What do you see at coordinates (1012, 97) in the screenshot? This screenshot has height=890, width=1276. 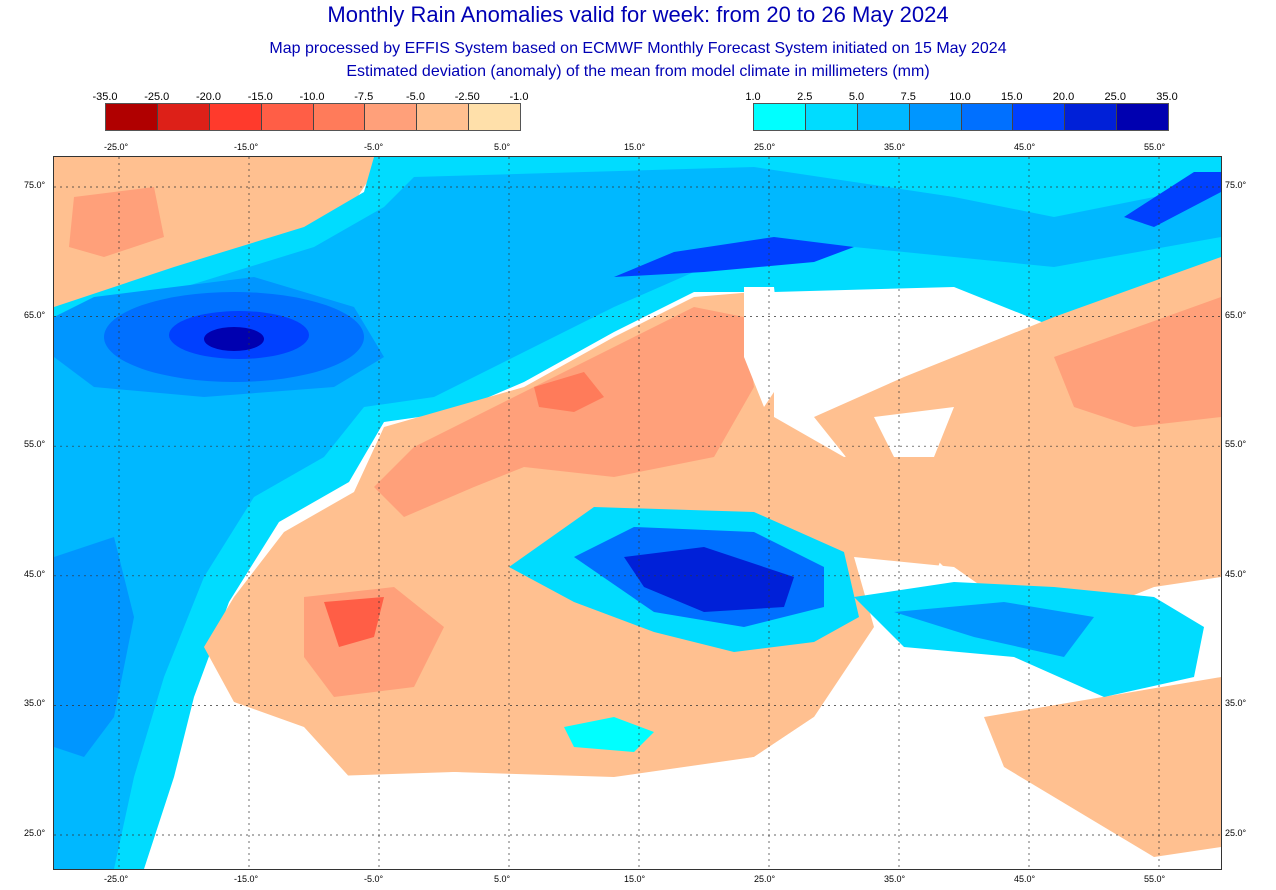 I see `legend-label: 15.0` at bounding box center [1012, 97].